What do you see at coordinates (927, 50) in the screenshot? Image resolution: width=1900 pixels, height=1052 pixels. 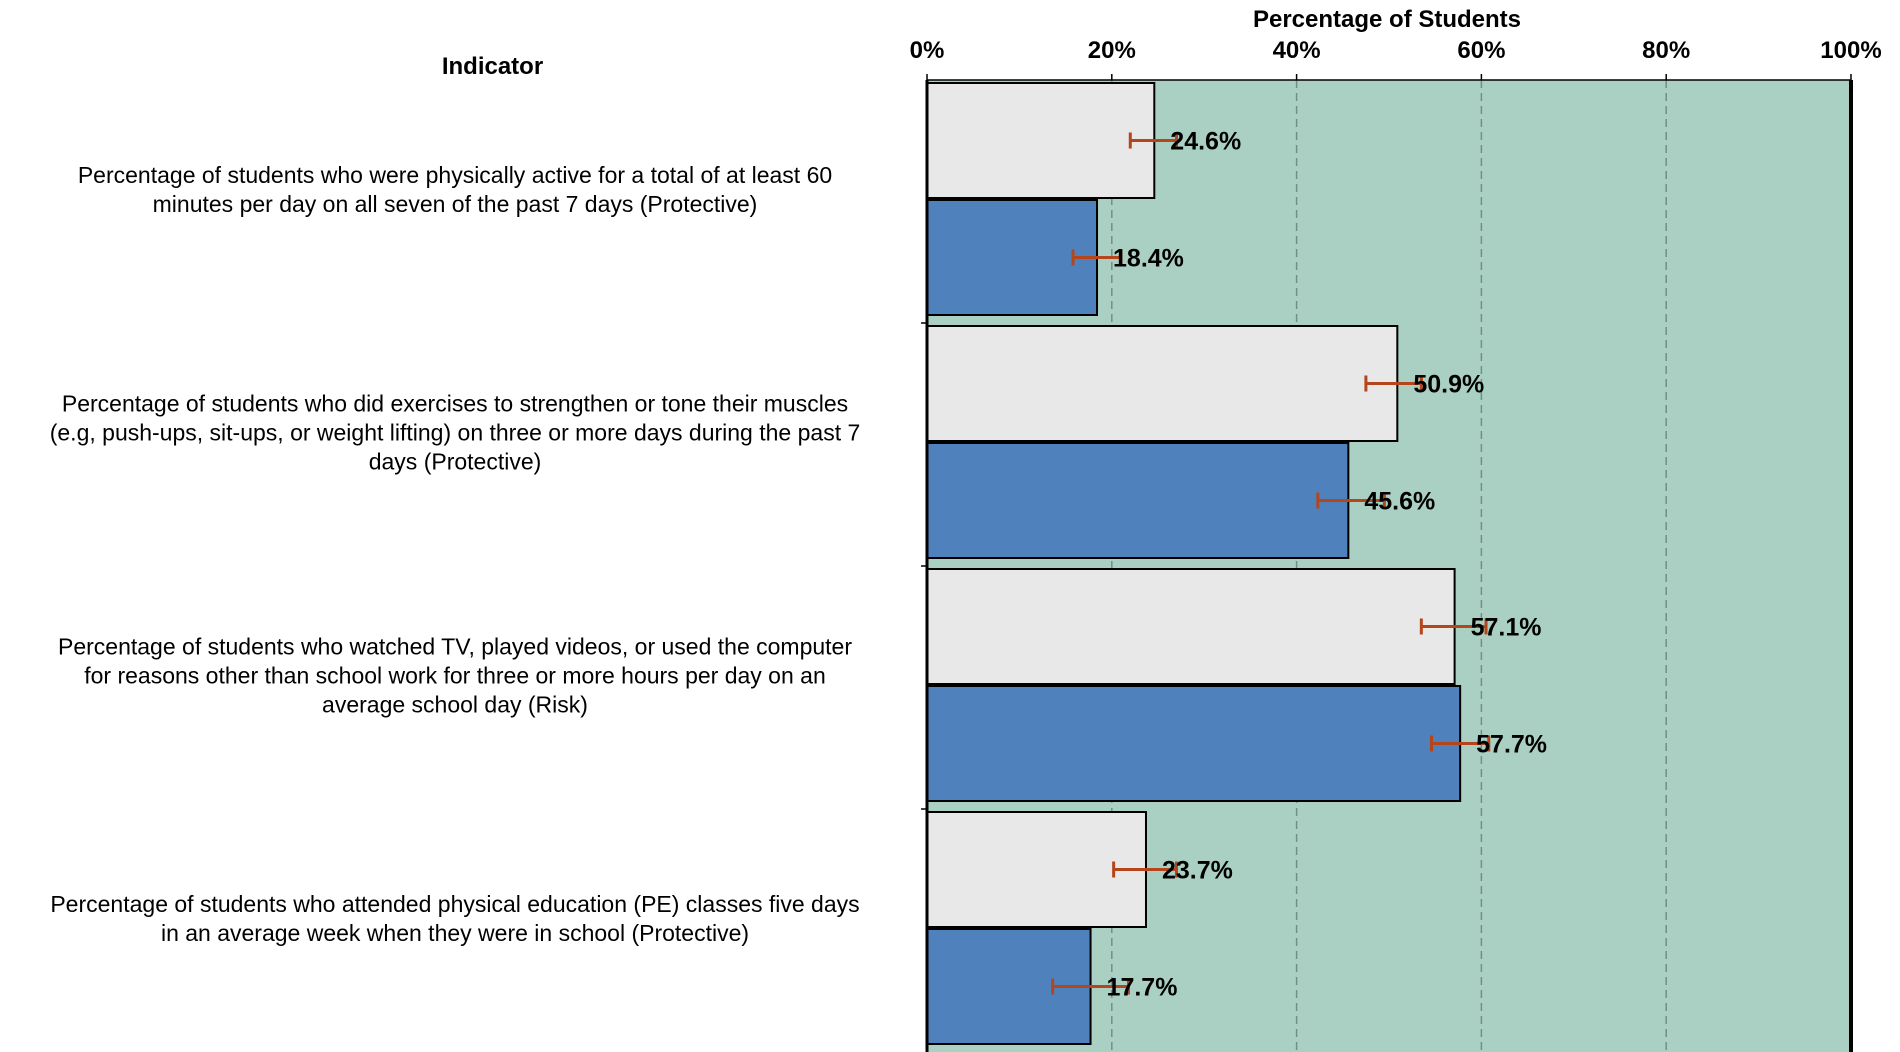 I see `x-tick-label: 0%` at bounding box center [927, 50].